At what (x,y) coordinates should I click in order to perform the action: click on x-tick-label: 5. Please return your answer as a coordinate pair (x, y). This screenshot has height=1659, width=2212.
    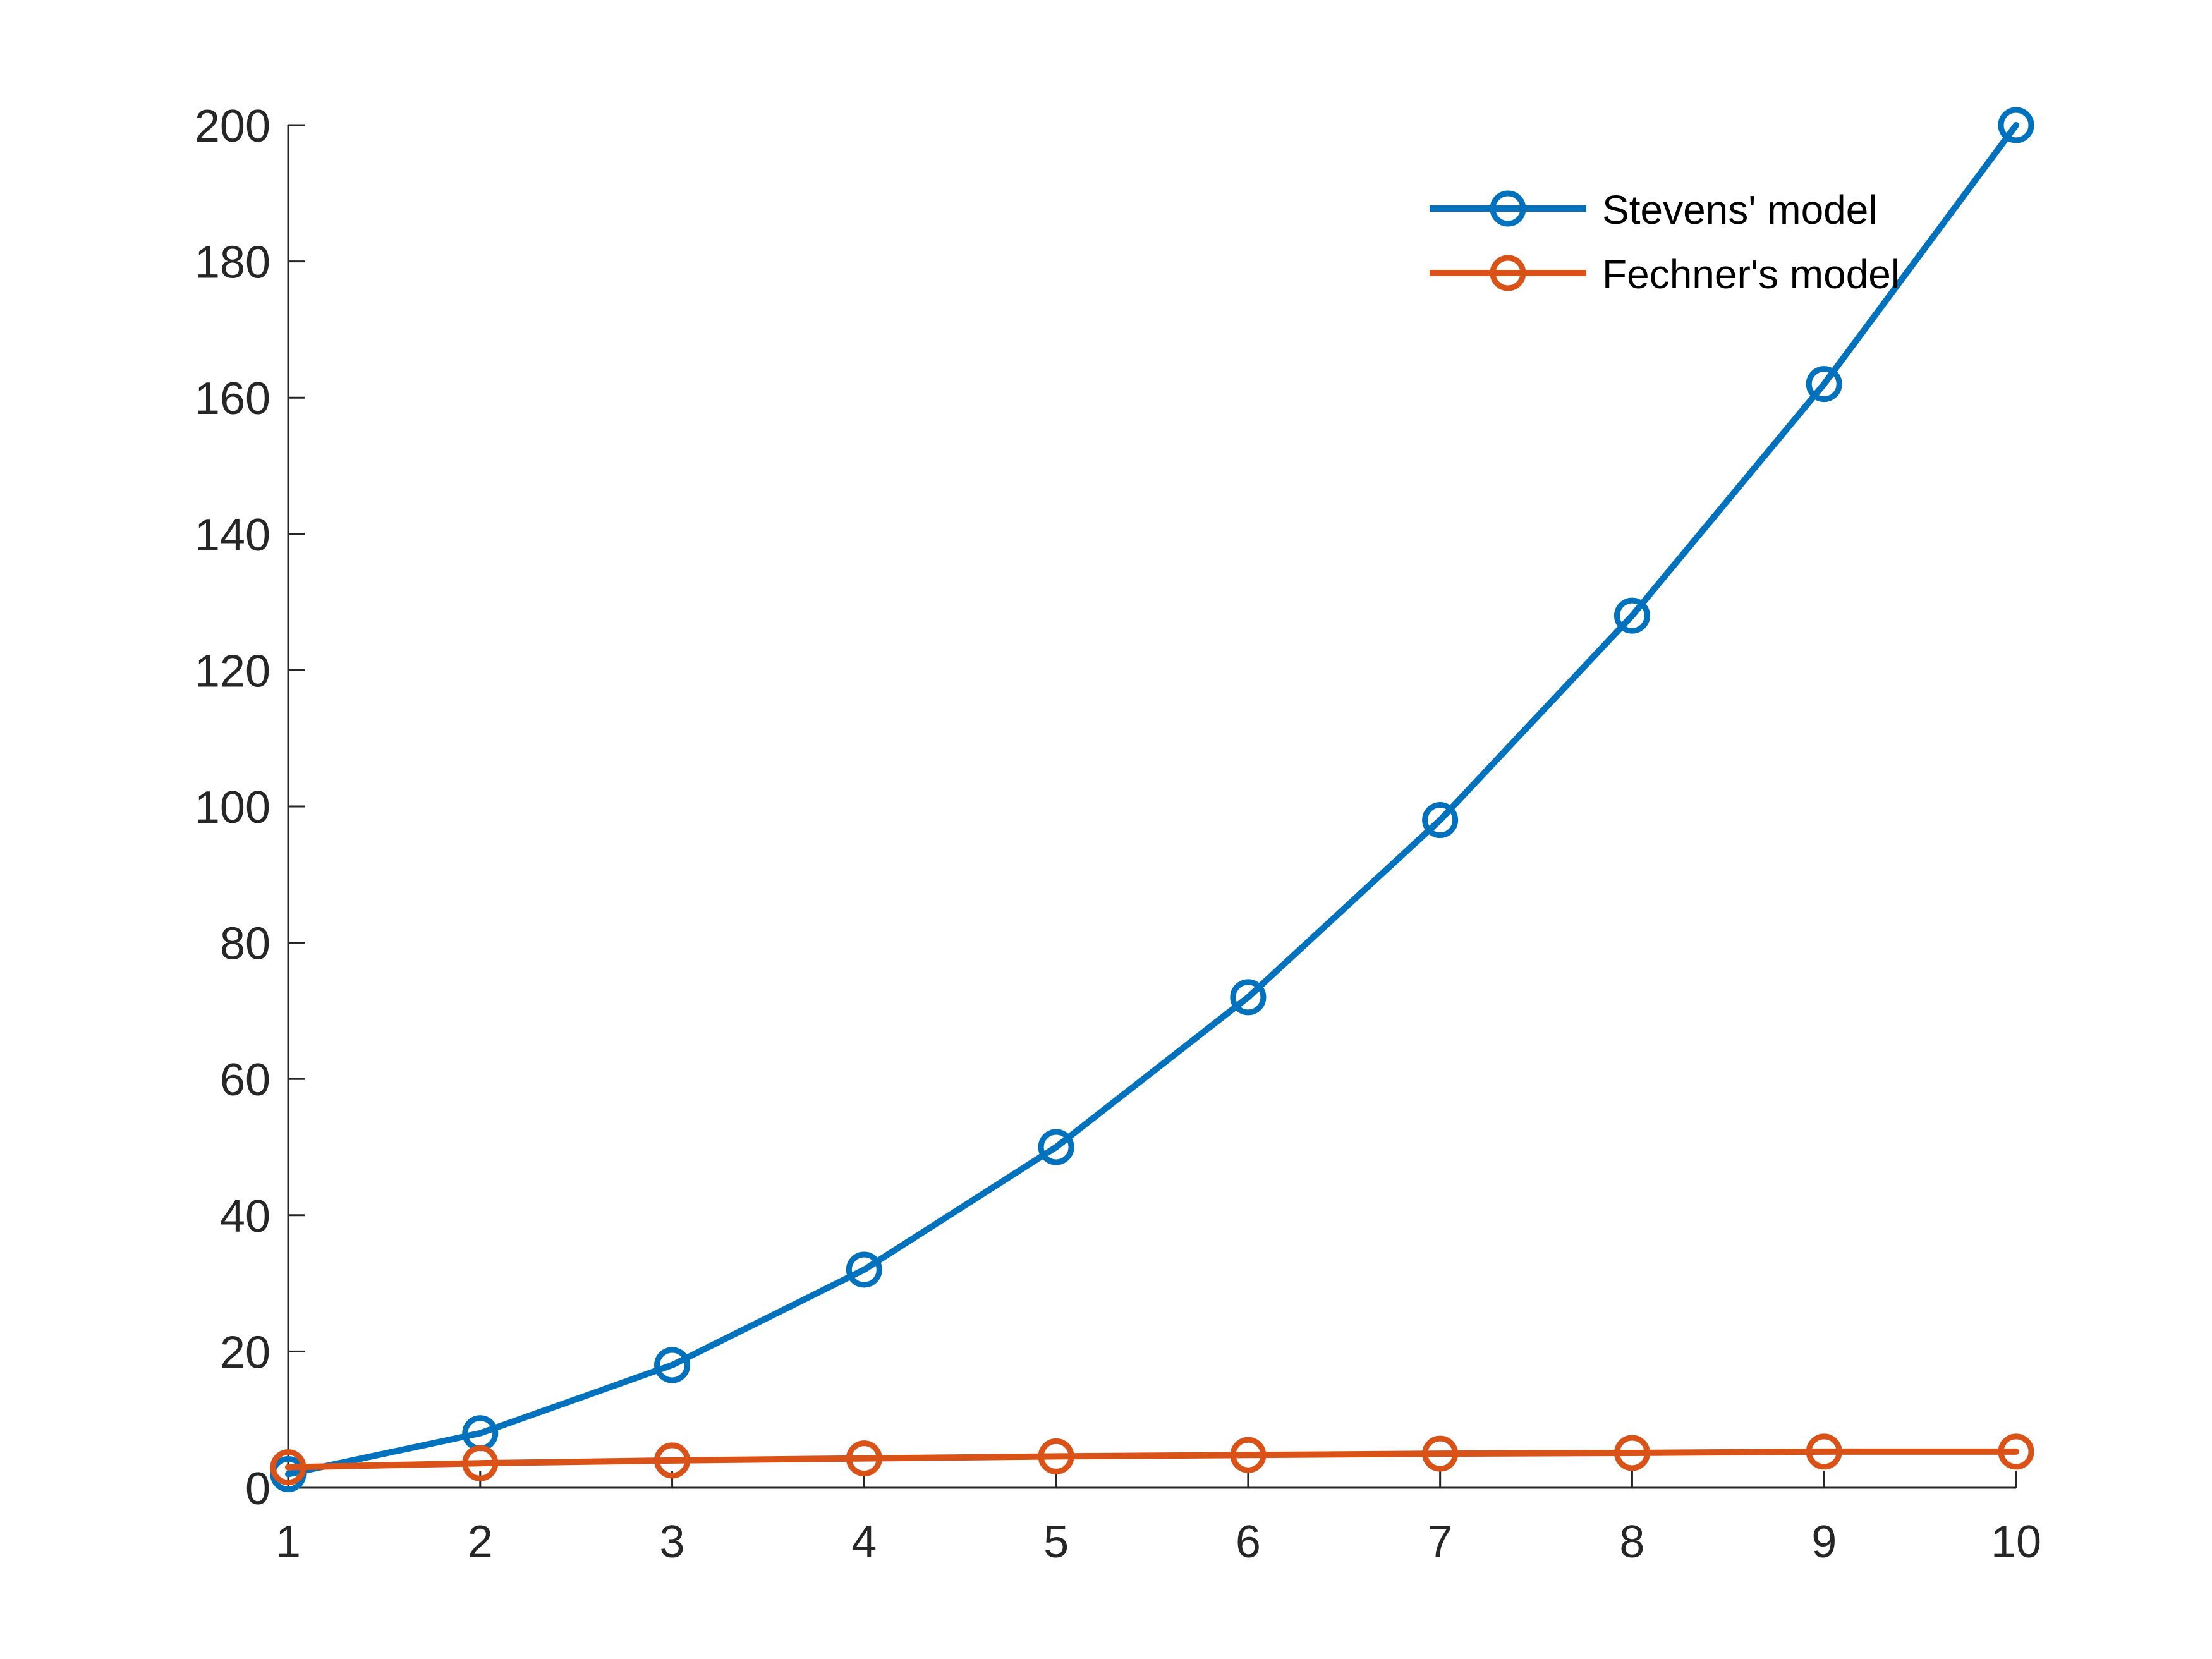
    Looking at the image, I should click on (1056, 1542).